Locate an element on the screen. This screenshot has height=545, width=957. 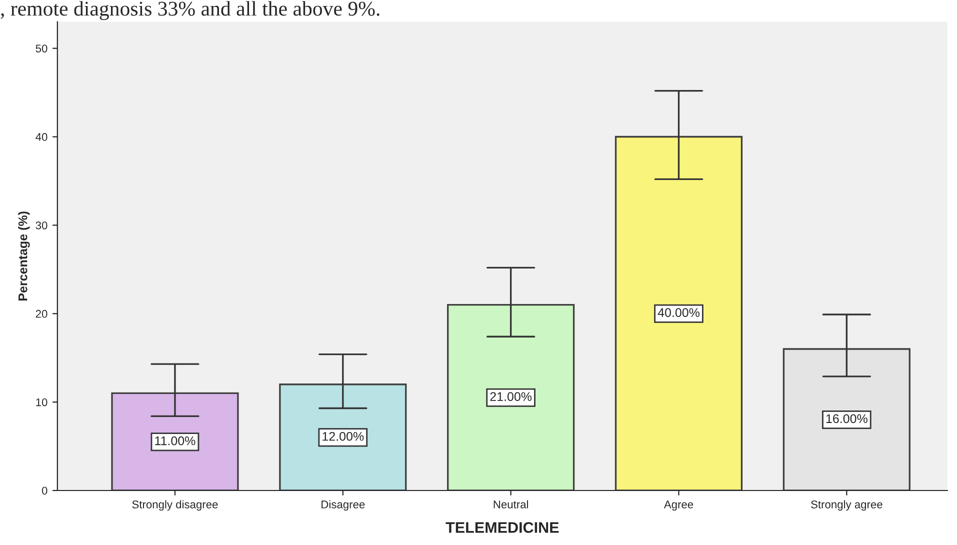
data-label: 12.00% is located at coordinates (343, 436).